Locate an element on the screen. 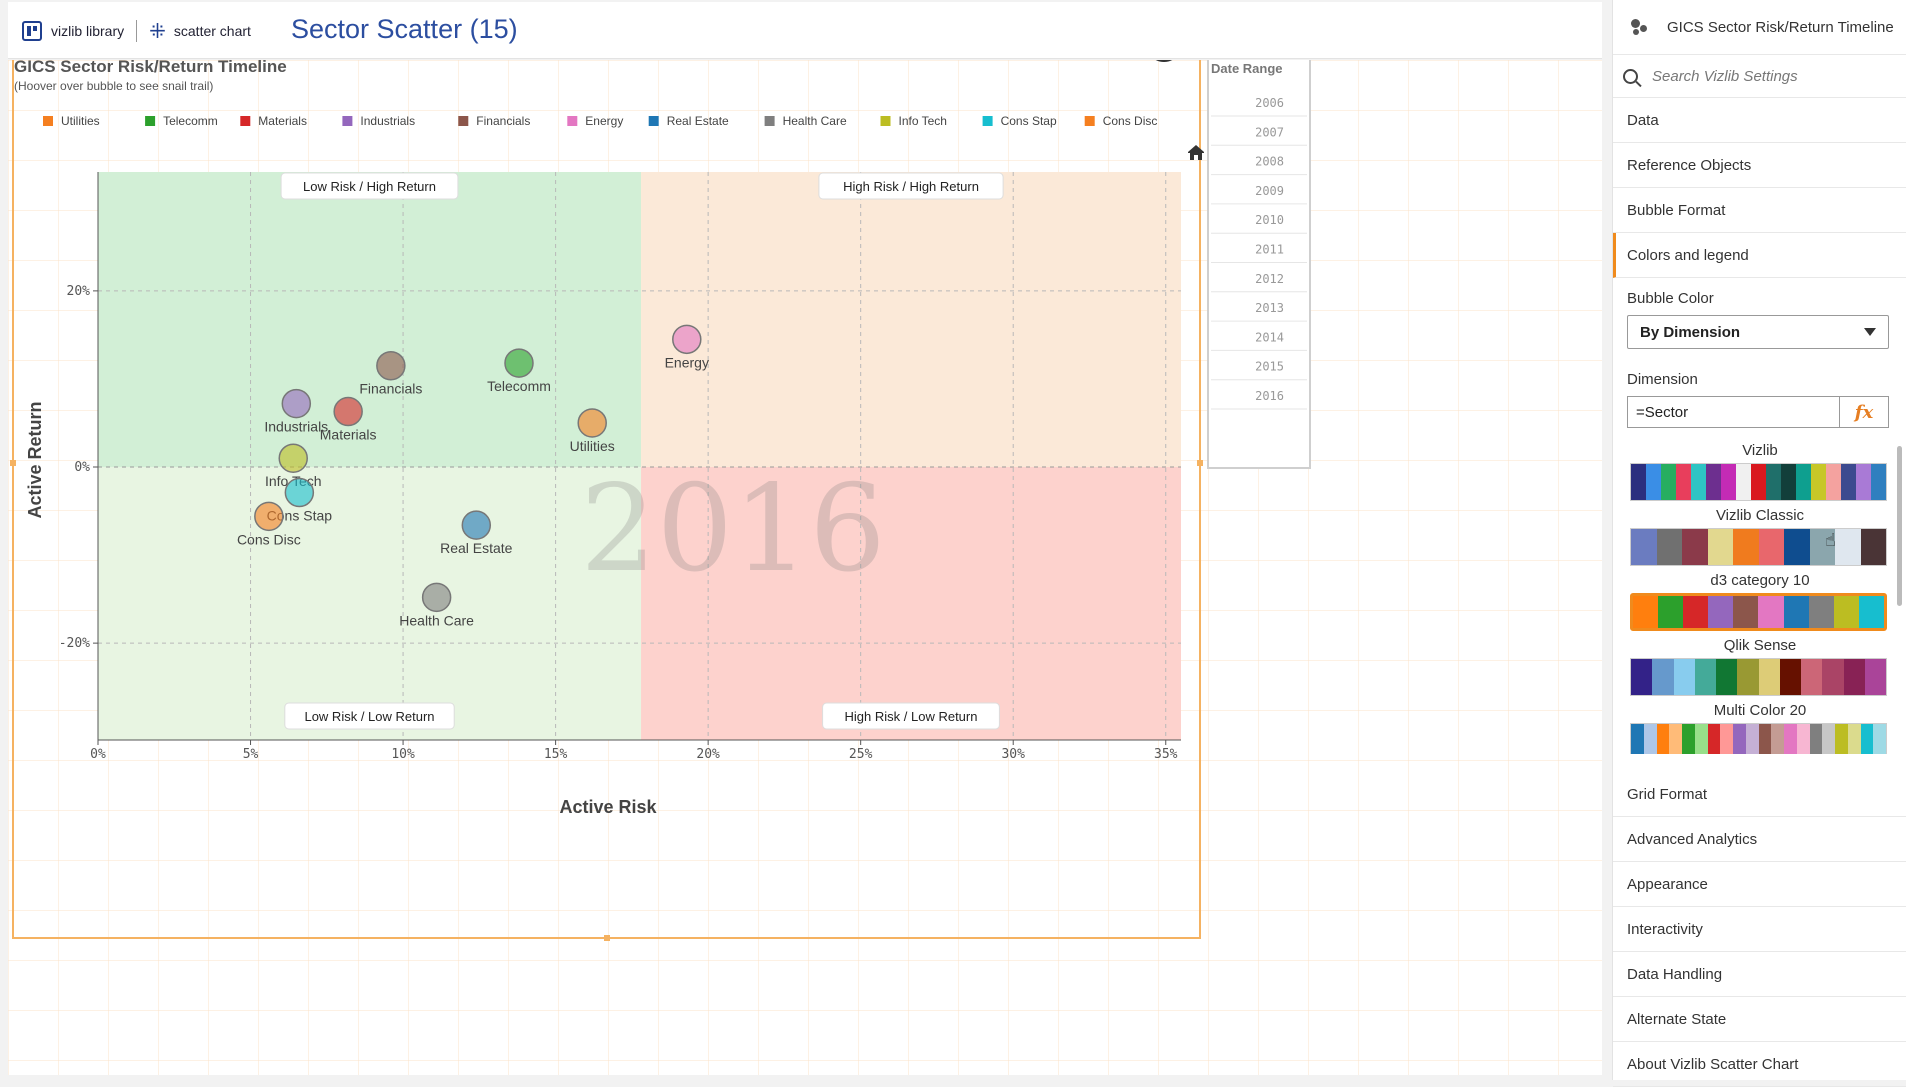 The width and height of the screenshot is (1906, 1087). date-range-year: 2007 is located at coordinates (1269, 132).